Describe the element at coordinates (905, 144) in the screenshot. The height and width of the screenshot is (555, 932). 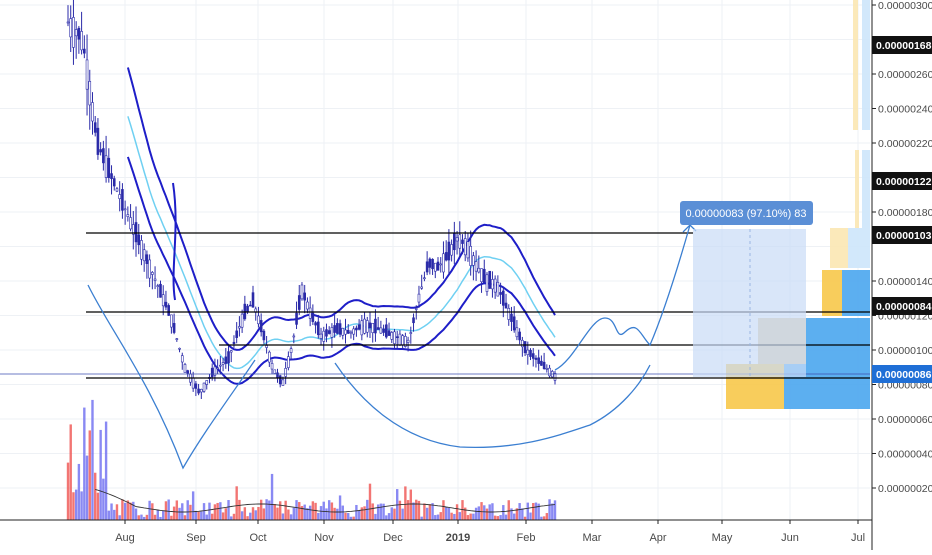
I see `y-tick-label: 0.00000220` at that location.